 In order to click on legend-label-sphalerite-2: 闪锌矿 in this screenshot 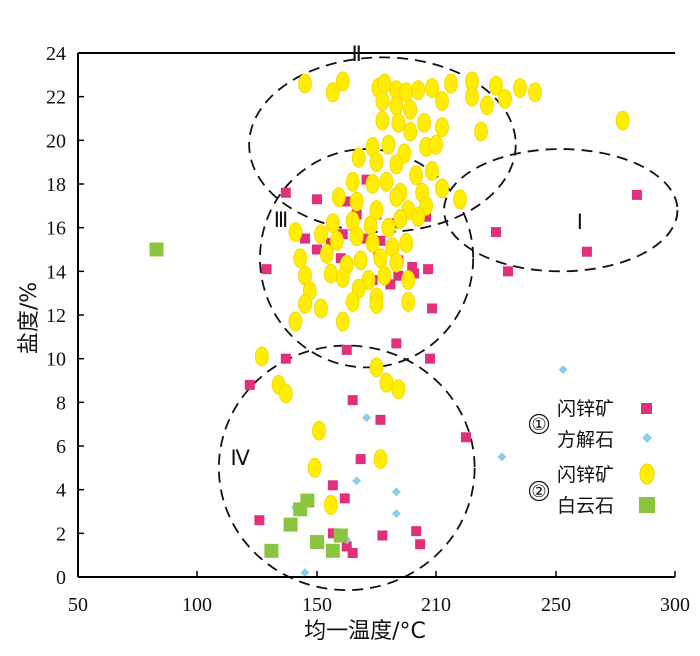, I will do `click(585, 475)`.